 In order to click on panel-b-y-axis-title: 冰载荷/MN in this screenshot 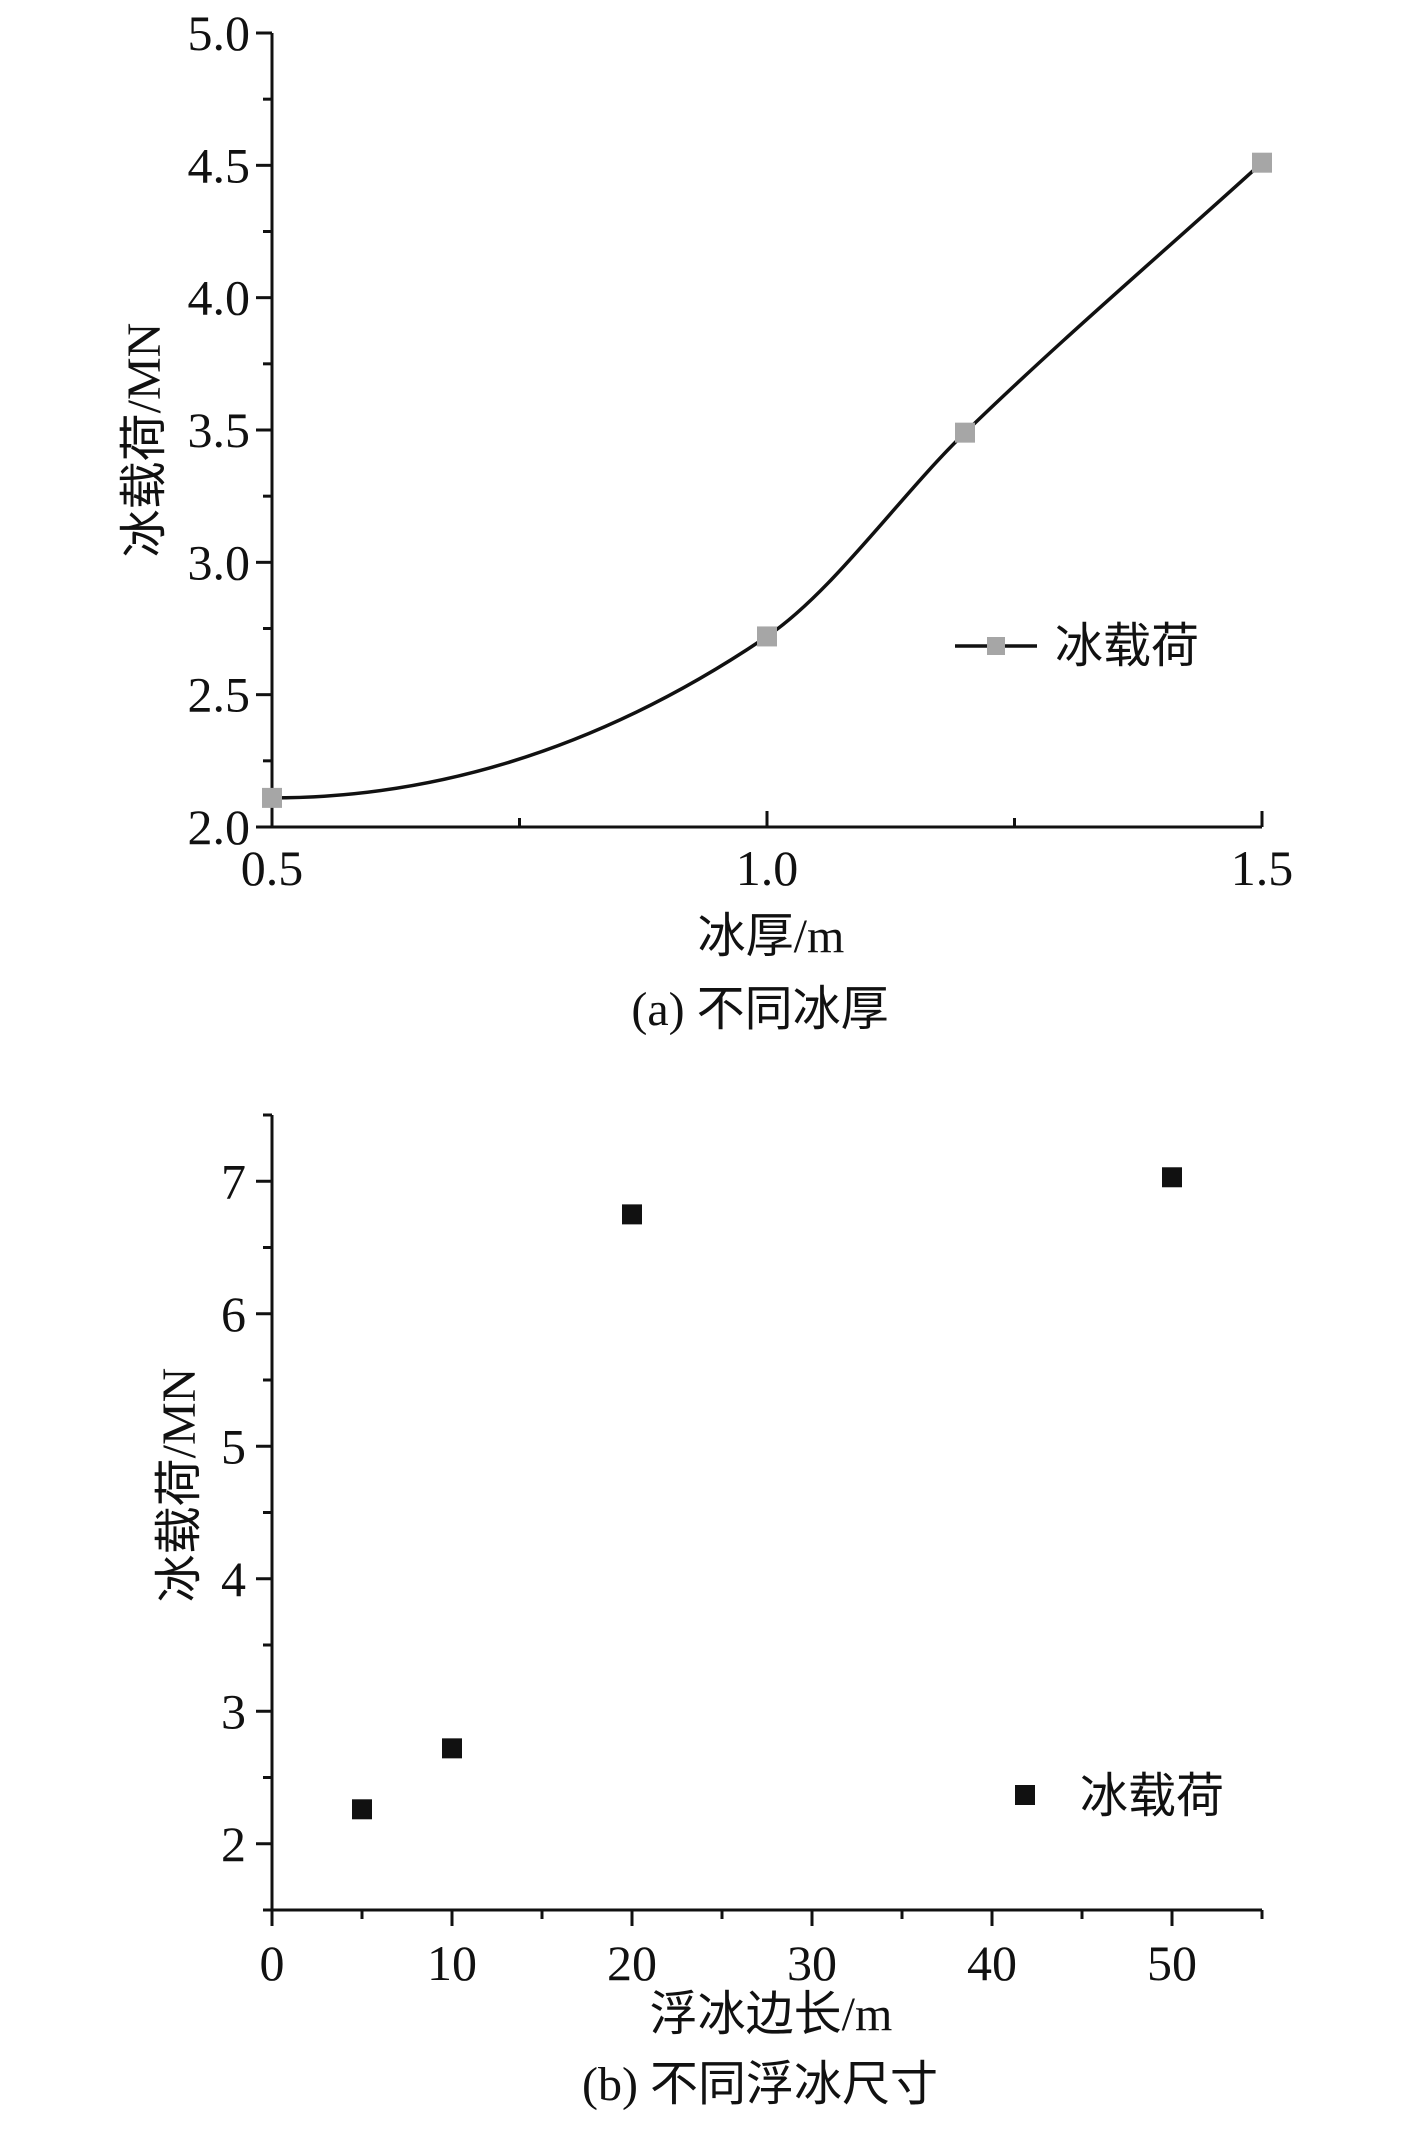, I will do `click(179, 1485)`.